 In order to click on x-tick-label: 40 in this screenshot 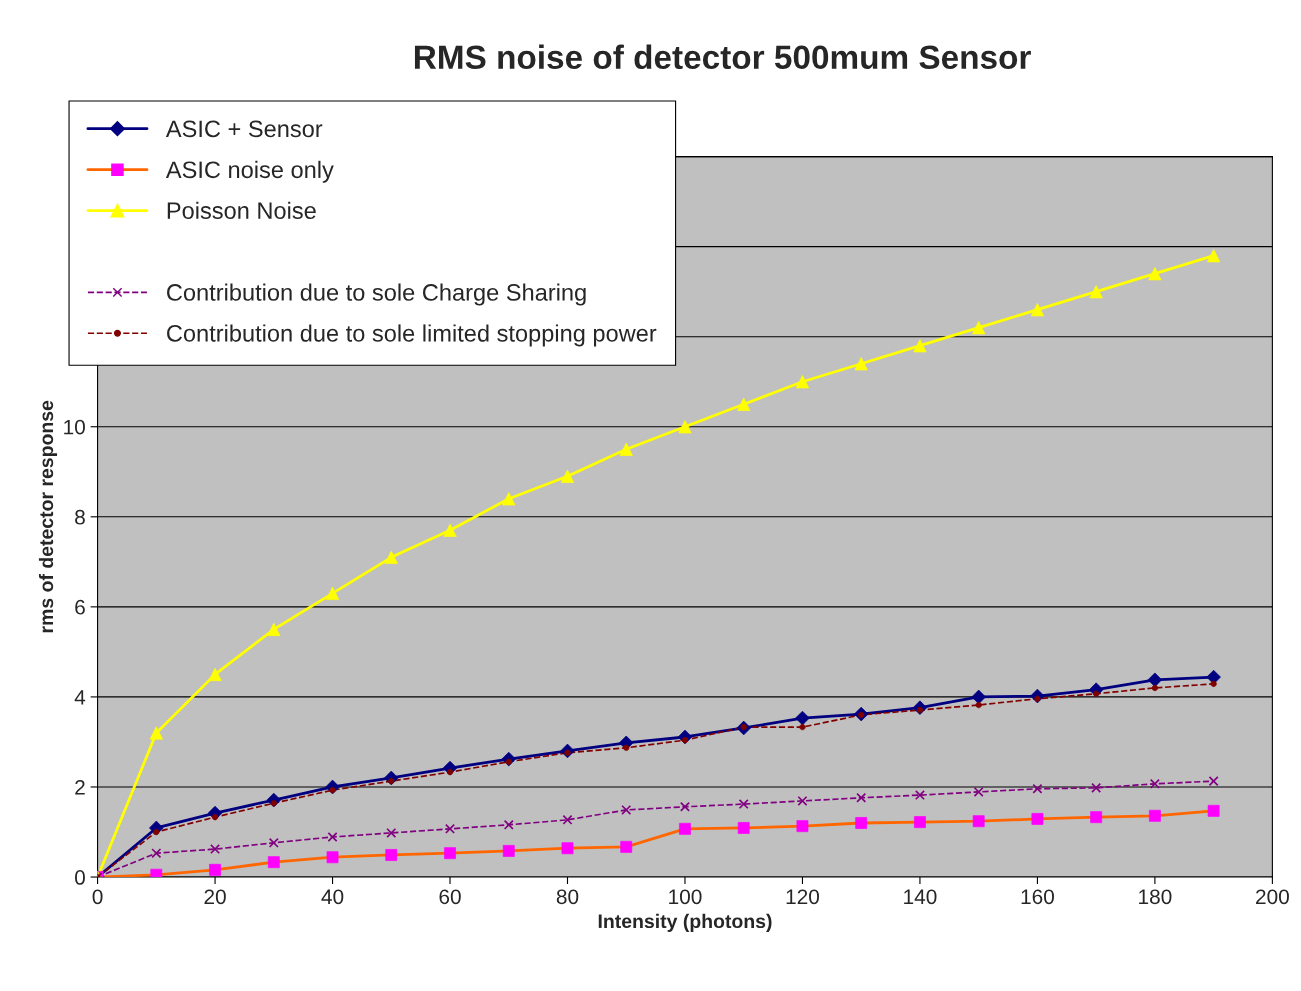, I will do `click(332, 897)`.